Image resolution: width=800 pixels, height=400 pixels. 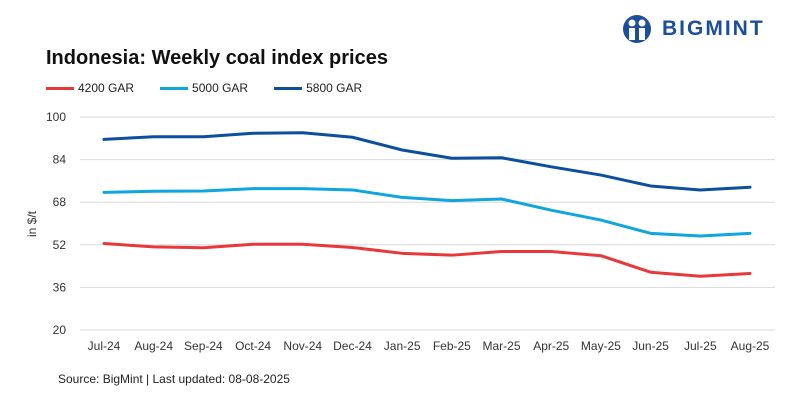 What do you see at coordinates (60, 202) in the screenshot?
I see `y-tick-label: 68` at bounding box center [60, 202].